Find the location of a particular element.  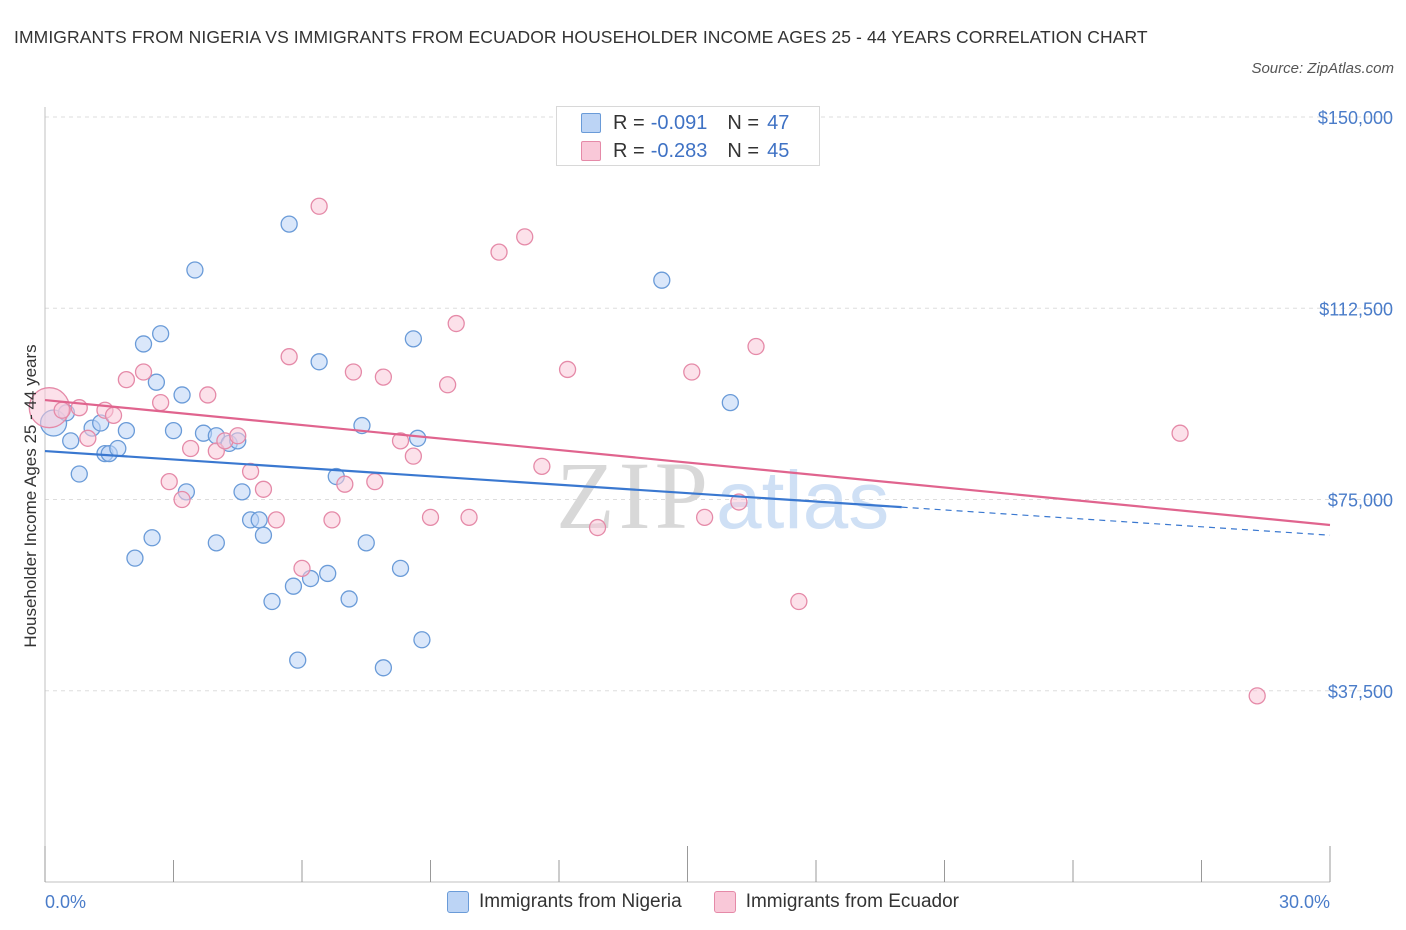

r-value: -0.091 is located at coordinates (679, 122).